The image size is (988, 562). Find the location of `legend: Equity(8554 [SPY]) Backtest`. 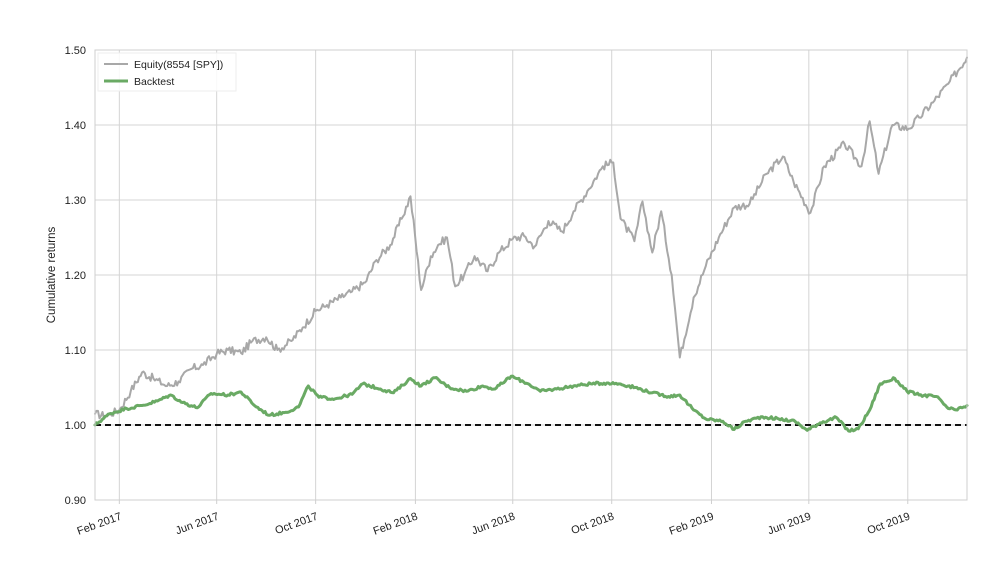

legend: Equity(8554 [SPY]) Backtest is located at coordinates (167, 72).